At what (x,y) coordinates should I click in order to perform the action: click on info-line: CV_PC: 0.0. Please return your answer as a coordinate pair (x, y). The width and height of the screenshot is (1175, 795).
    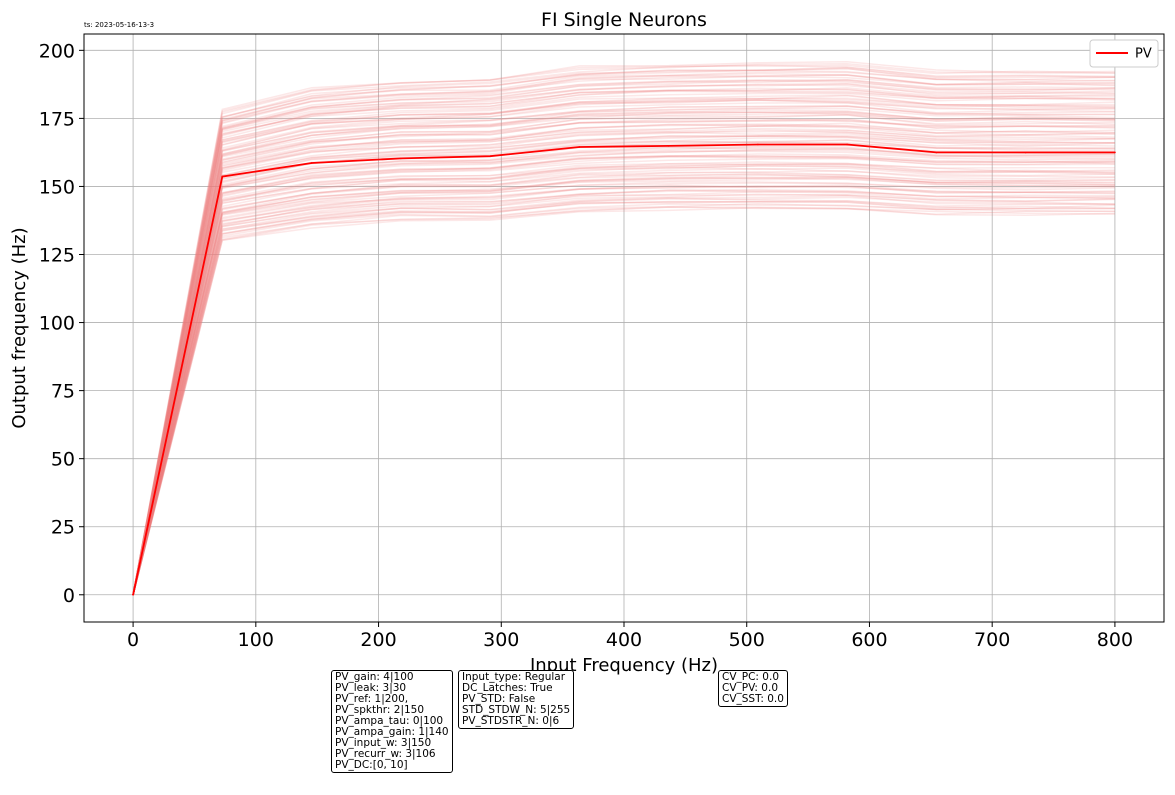
    Looking at the image, I should click on (751, 677).